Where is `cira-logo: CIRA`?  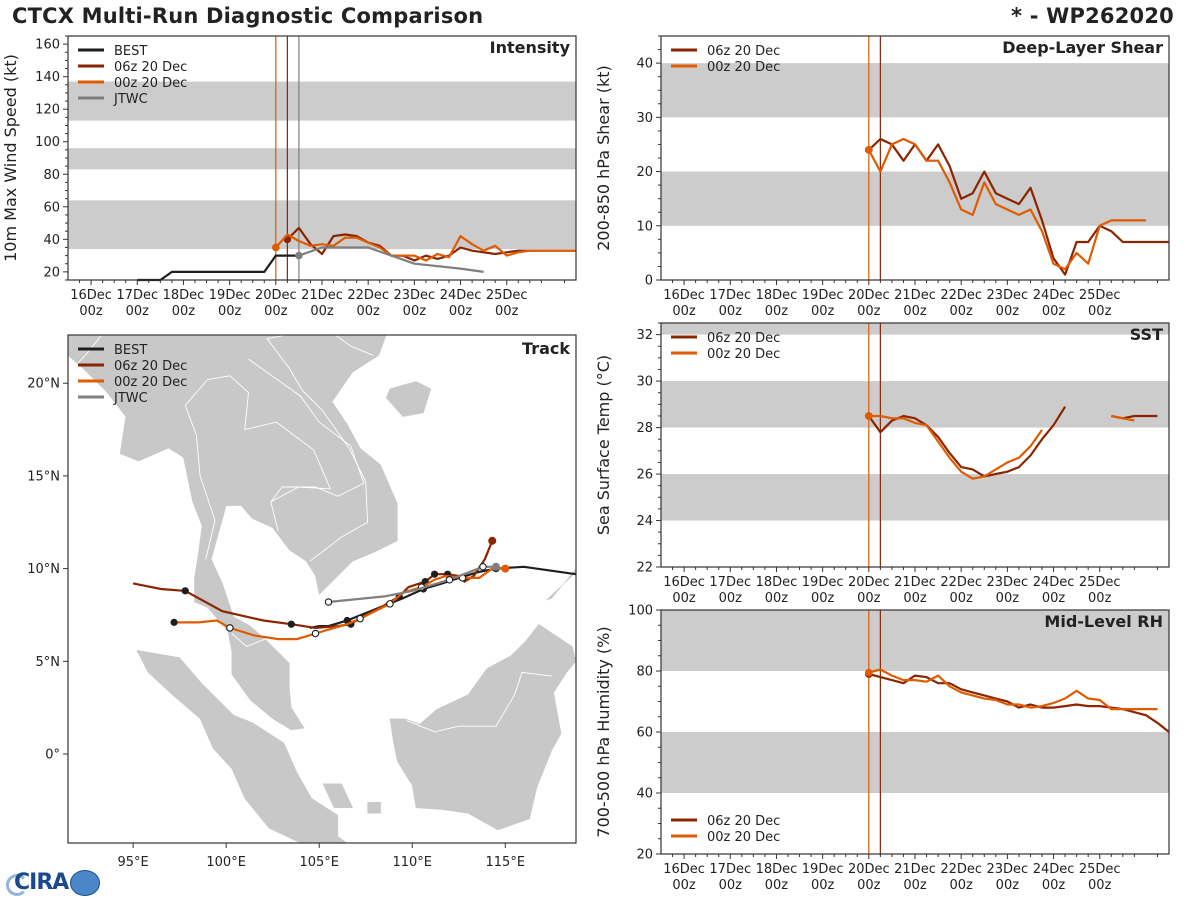
cira-logo: CIRA is located at coordinates (54, 883).